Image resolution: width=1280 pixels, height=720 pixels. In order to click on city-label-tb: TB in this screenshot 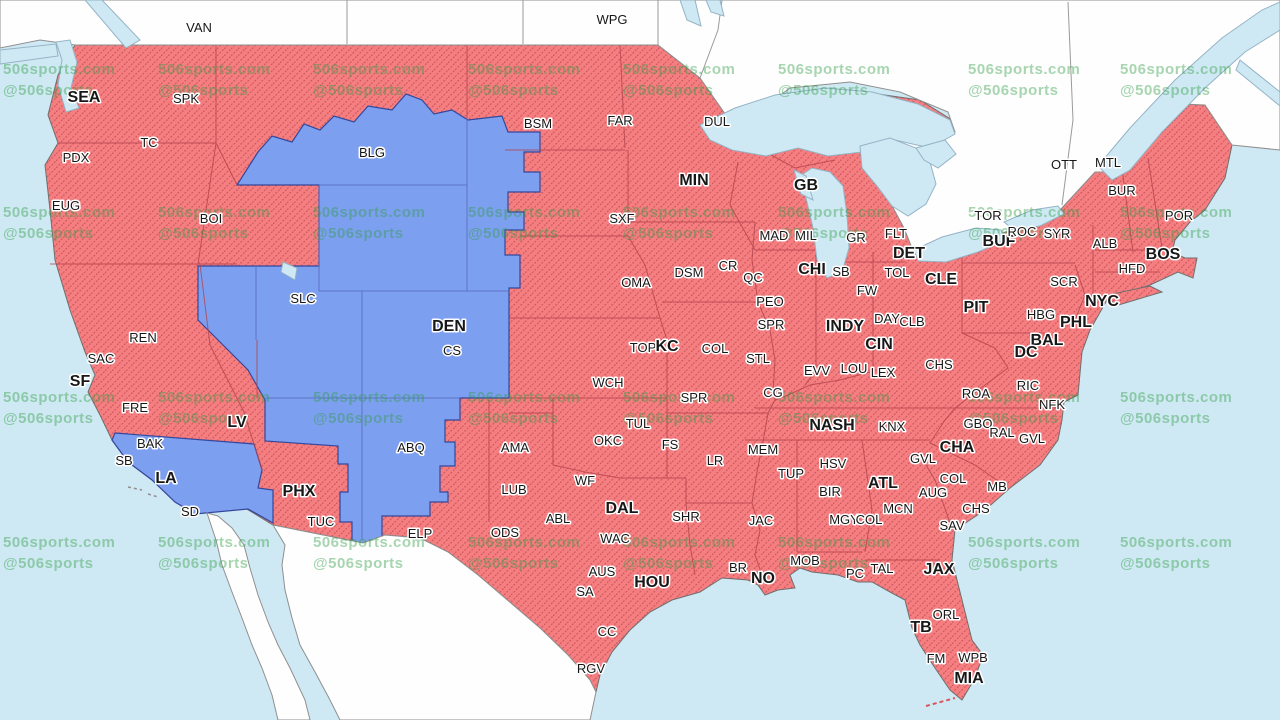, I will do `click(920, 627)`.